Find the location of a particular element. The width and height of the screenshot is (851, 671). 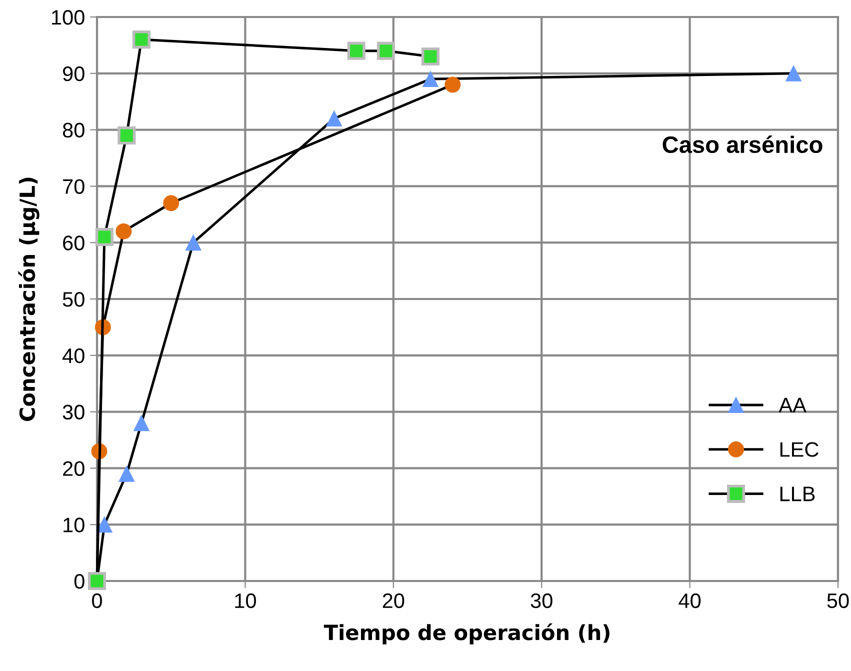

annotation: Caso arsénico is located at coordinates (742, 145).